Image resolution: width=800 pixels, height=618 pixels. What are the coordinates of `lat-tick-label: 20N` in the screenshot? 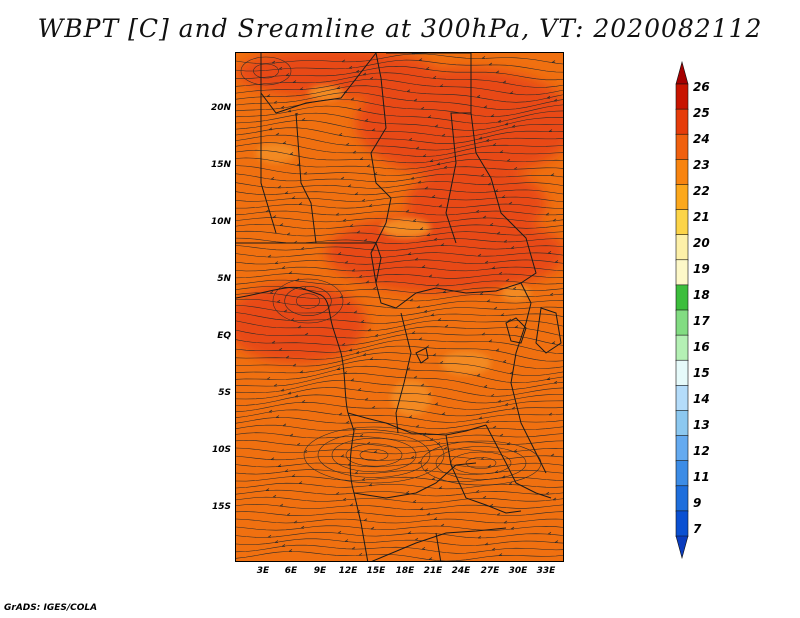 It's located at (220, 108).